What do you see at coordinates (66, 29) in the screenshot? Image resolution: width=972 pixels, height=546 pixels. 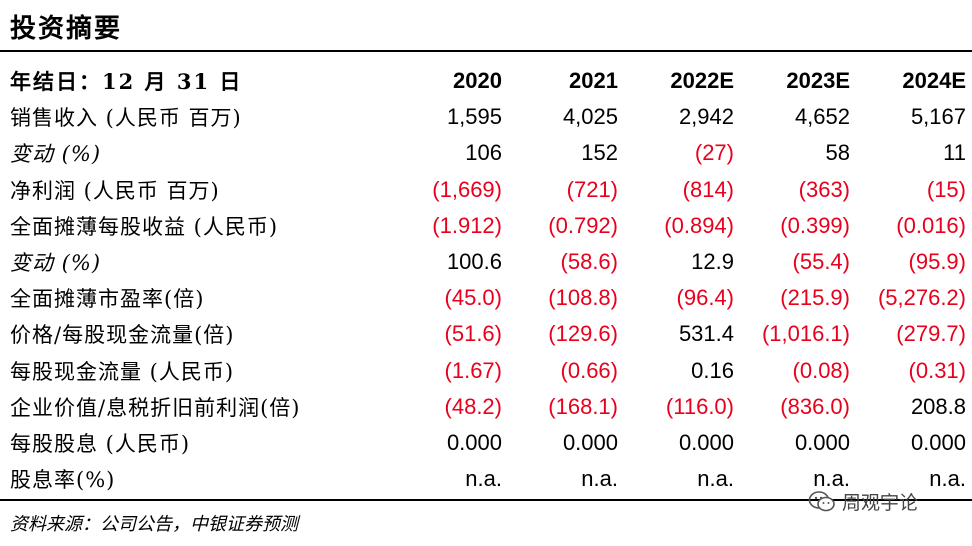 I see `page-title: 投资摘要` at bounding box center [66, 29].